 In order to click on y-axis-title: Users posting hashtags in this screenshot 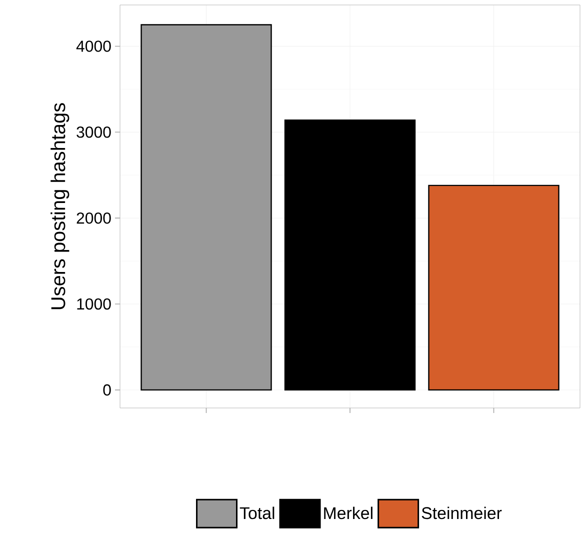, I will do `click(60, 206)`.